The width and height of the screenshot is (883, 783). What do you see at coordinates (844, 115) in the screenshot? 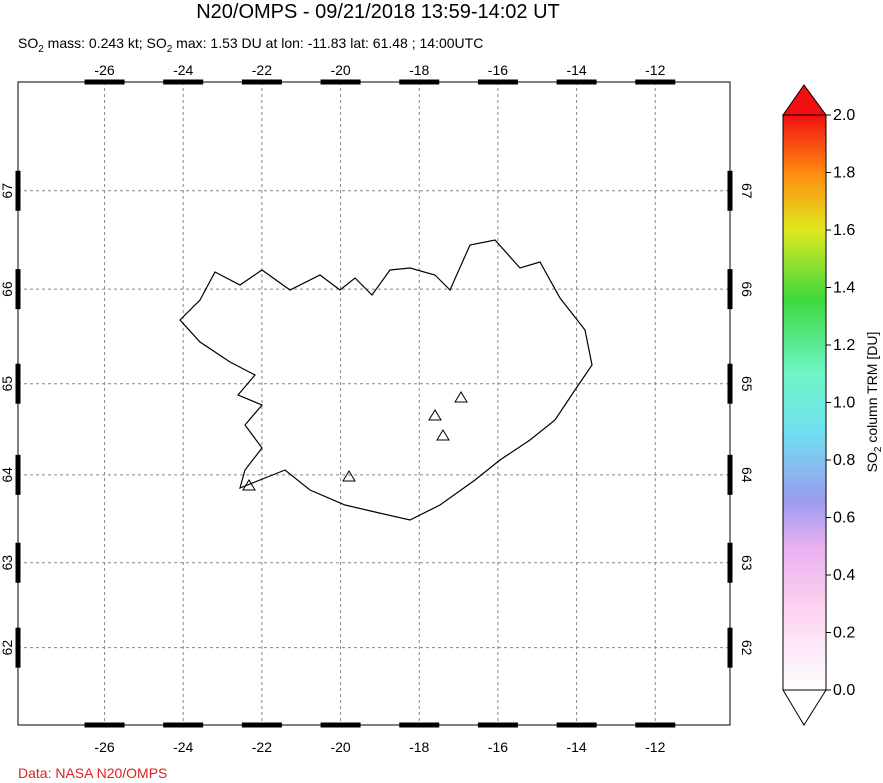
I see `colorbar-tick-label: 2.0` at bounding box center [844, 115].